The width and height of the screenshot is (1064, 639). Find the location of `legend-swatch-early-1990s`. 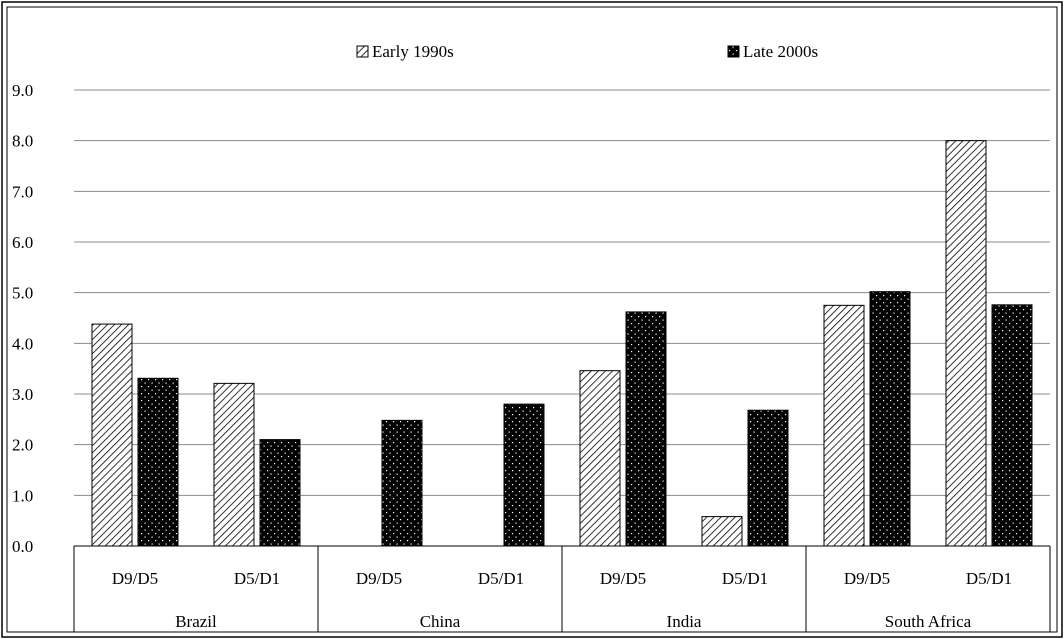

legend-swatch-early-1990s is located at coordinates (362, 51).